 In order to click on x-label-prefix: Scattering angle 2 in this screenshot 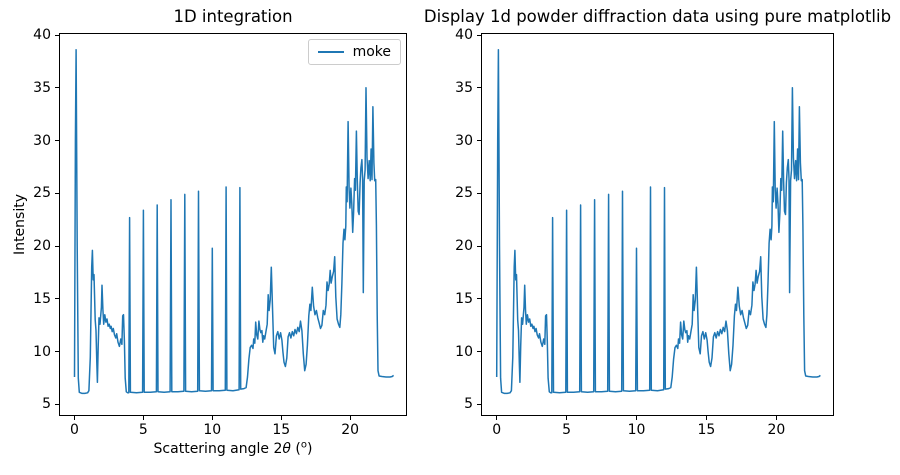, I will do `click(218, 449)`.